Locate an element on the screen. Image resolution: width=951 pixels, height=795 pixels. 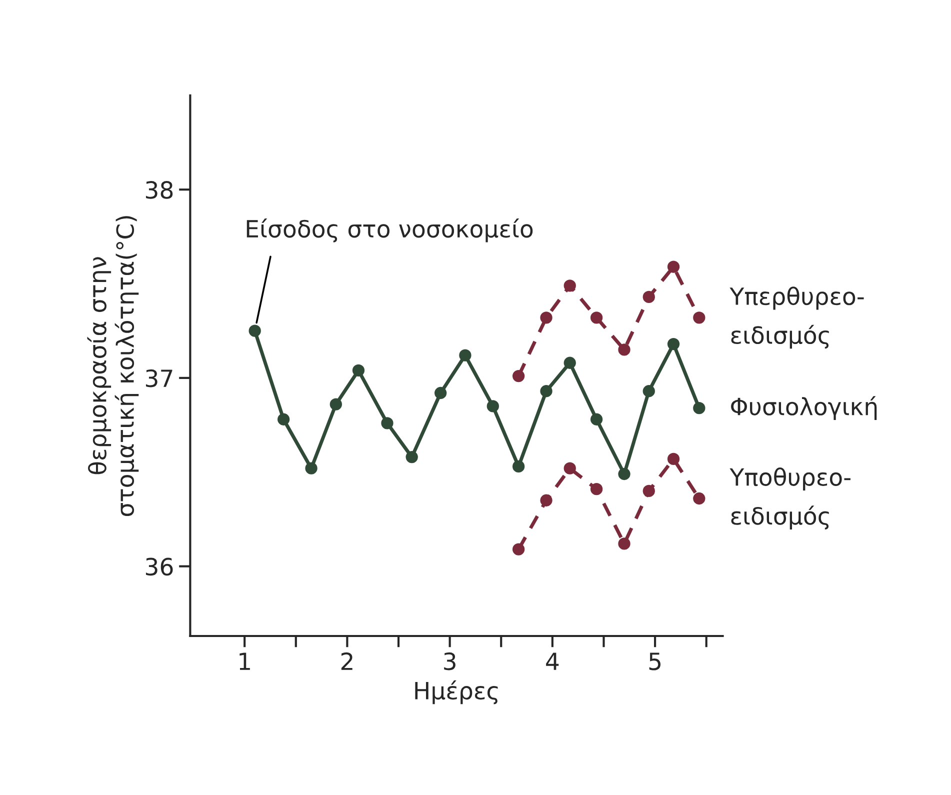
x-tick-label: 2 is located at coordinates (346, 661).